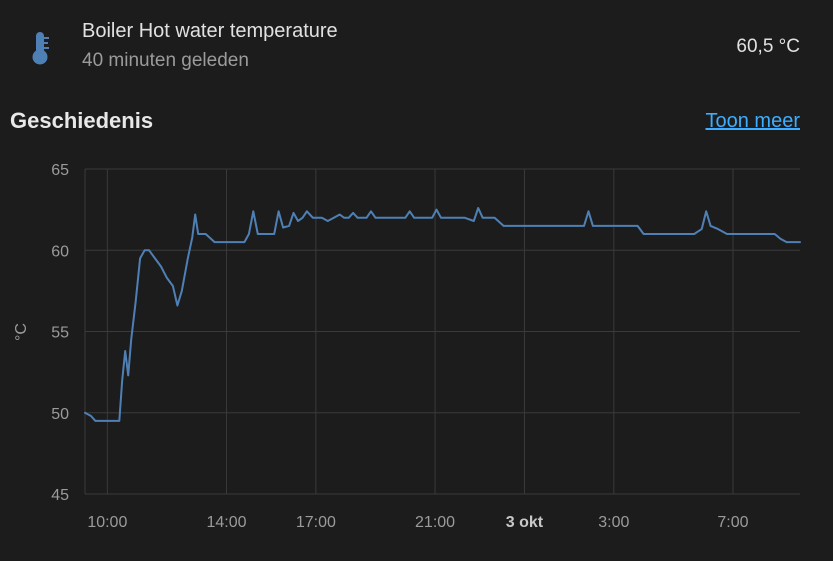 Image resolution: width=833 pixels, height=561 pixels. What do you see at coordinates (21, 332) in the screenshot?
I see `y-axis-label: °C` at bounding box center [21, 332].